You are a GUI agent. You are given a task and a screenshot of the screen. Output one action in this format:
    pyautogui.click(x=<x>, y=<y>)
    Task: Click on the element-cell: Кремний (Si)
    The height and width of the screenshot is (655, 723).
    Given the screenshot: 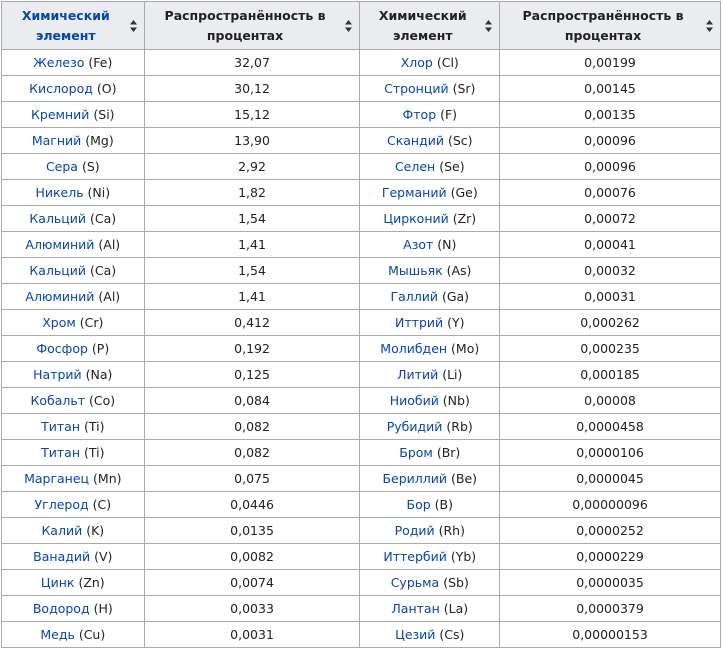 What is the action you would take?
    pyautogui.click(x=73, y=114)
    